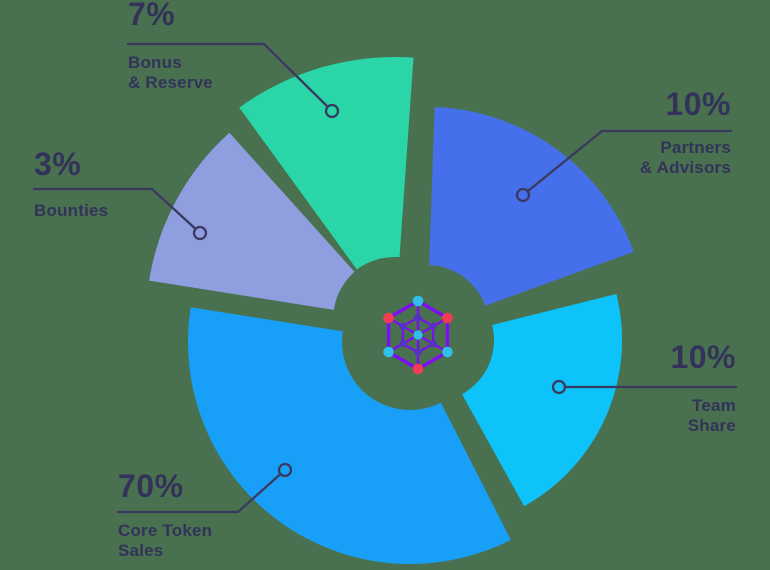 The width and height of the screenshot is (770, 570). I want to click on leader-line-core-token-sales, so click(201, 491).